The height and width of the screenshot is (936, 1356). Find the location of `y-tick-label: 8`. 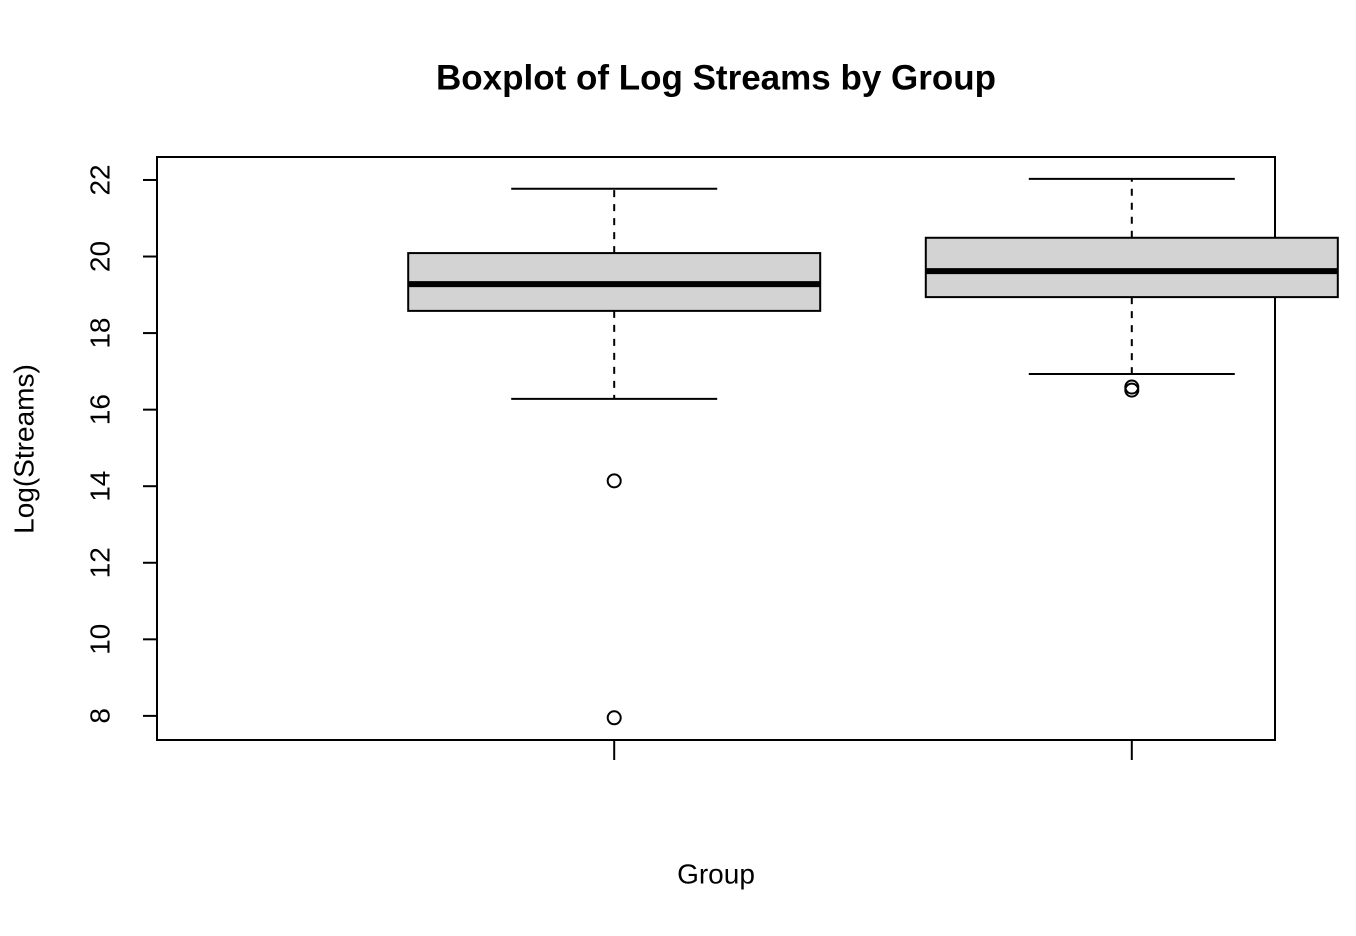

y-tick-label: 8 is located at coordinates (99, 716).